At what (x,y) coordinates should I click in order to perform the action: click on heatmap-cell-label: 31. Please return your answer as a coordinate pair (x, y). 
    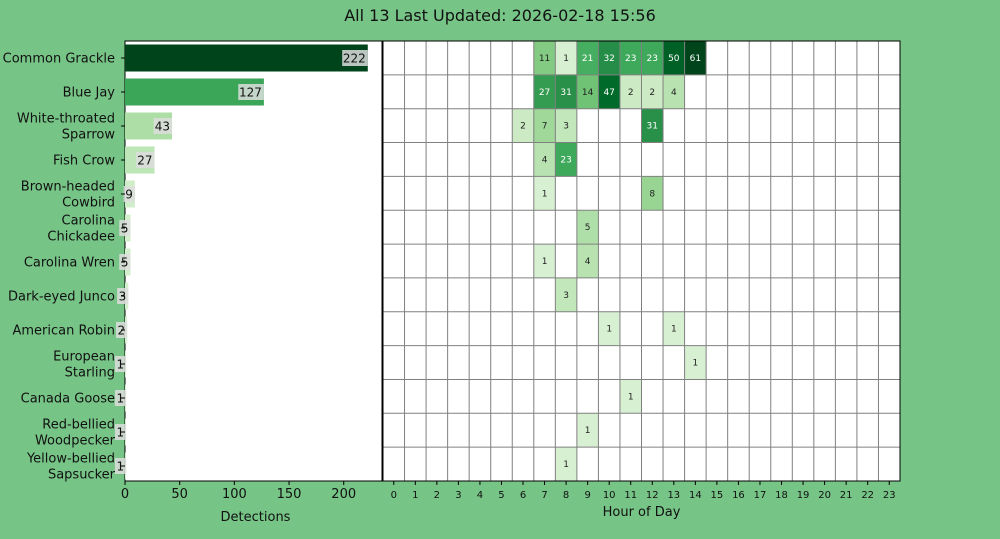
    Looking at the image, I should click on (652, 127).